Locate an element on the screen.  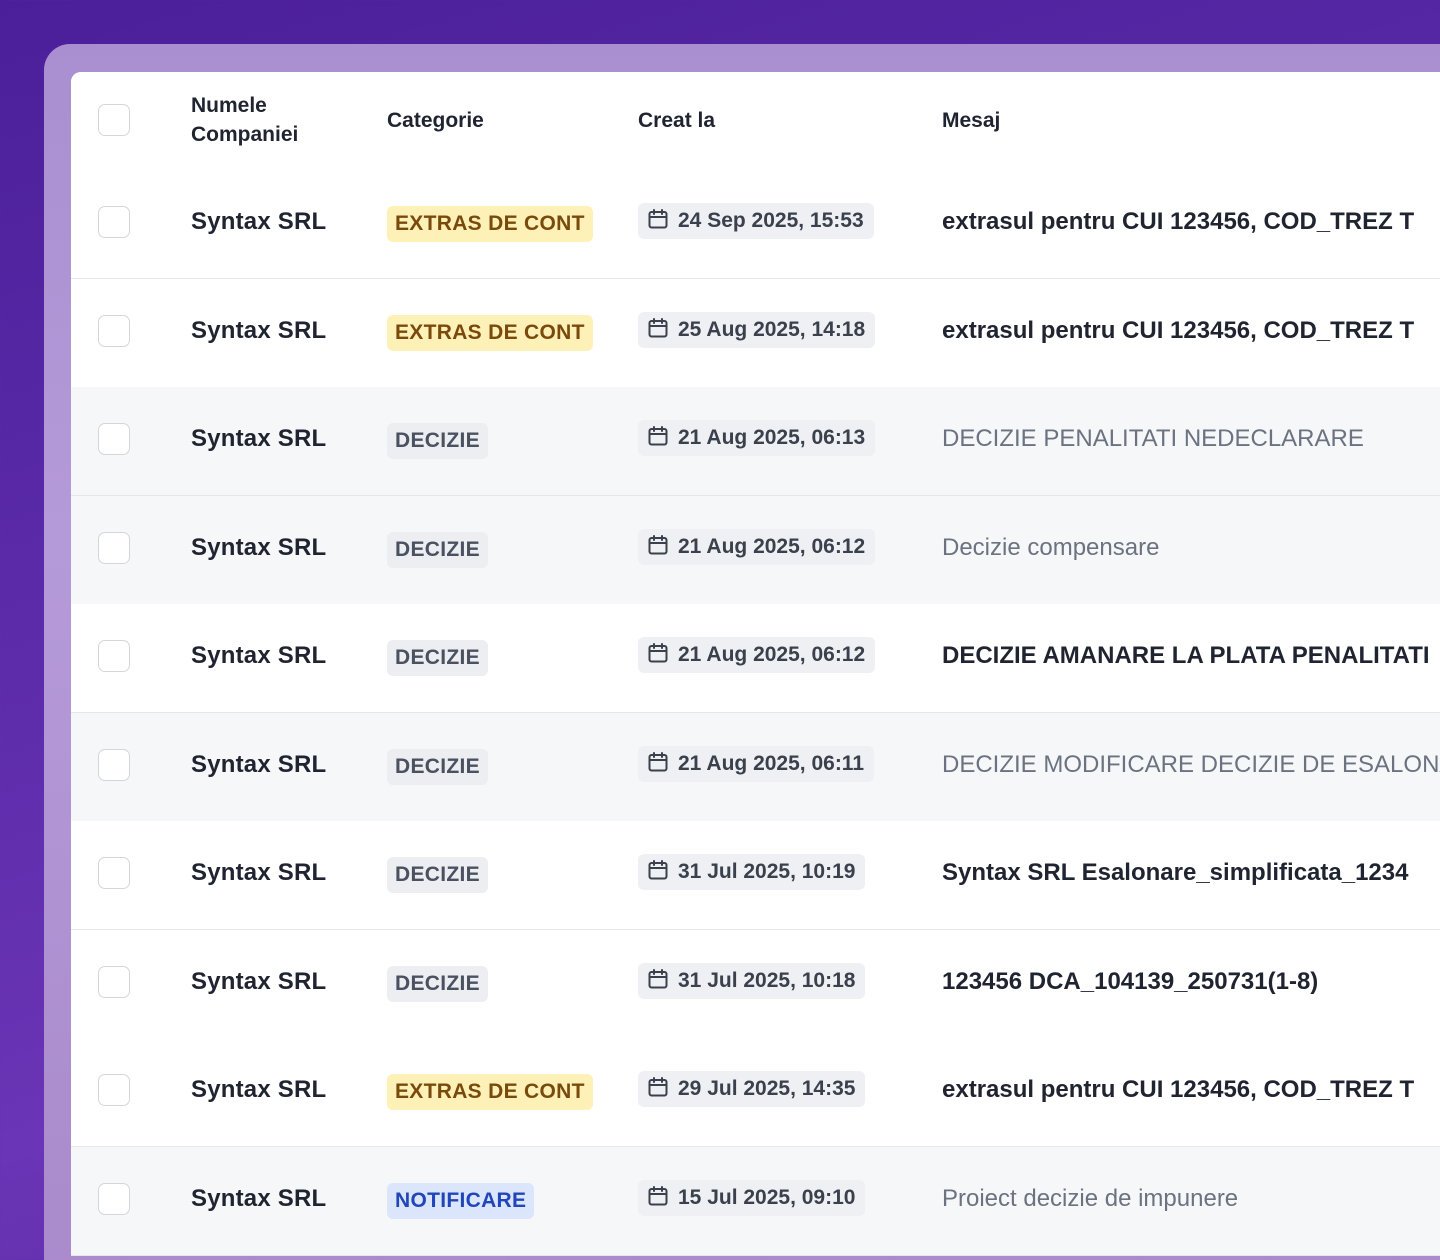
column-header-company: Numele Companiei is located at coordinates (244, 120).